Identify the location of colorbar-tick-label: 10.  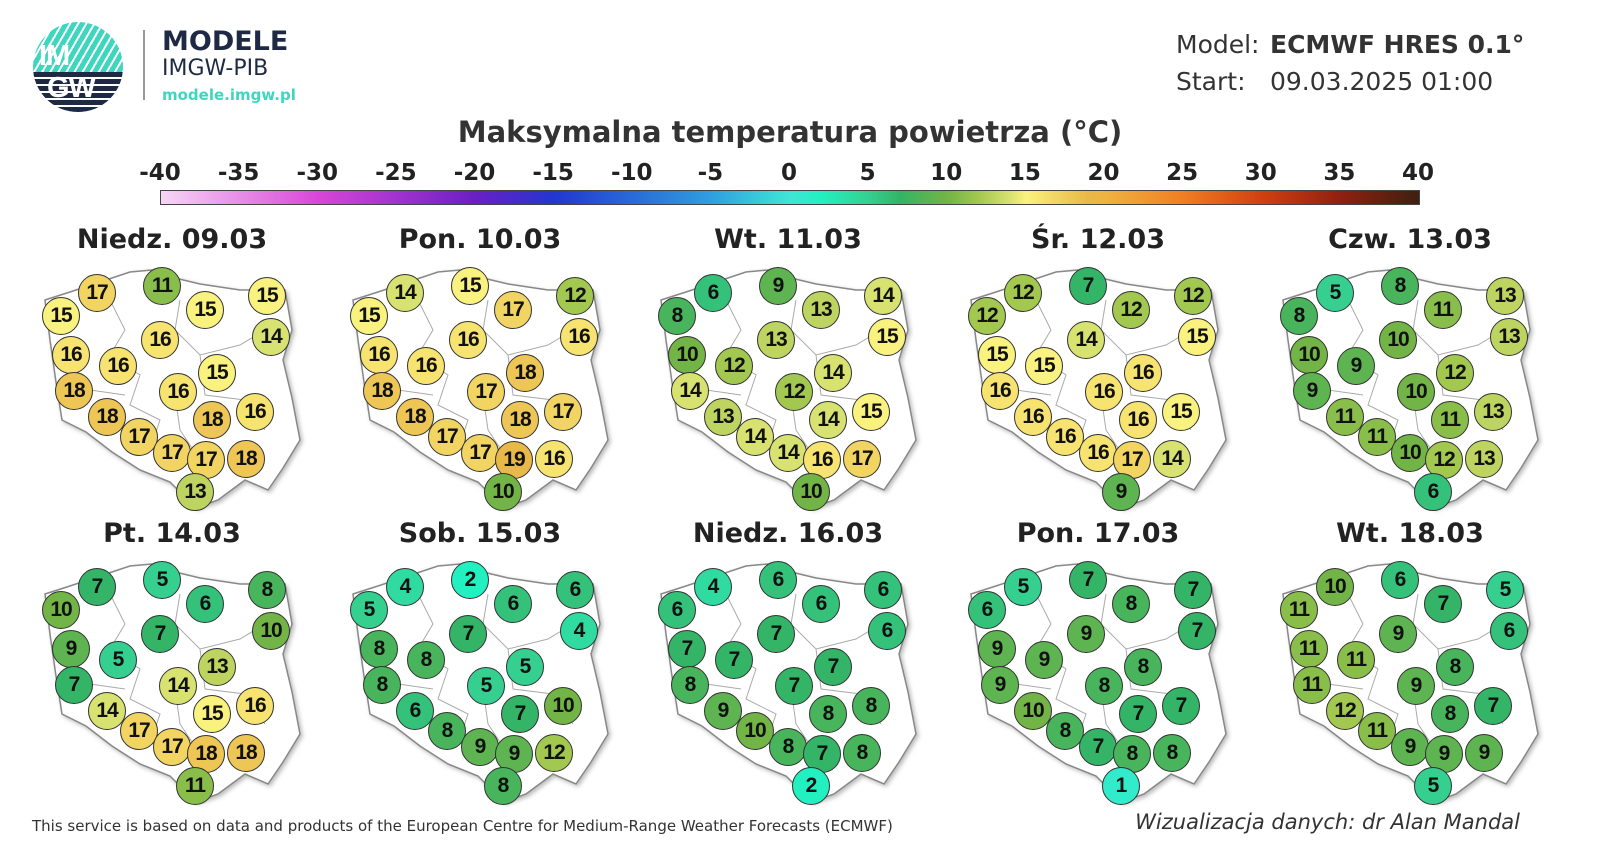
(946, 173).